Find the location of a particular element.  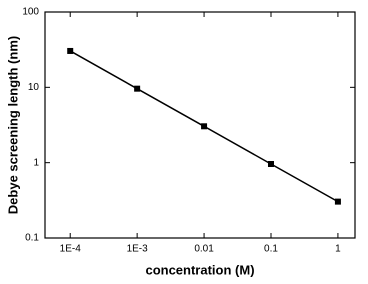

y-axis-title: Debye screening length (nm) is located at coordinates (12, 125).